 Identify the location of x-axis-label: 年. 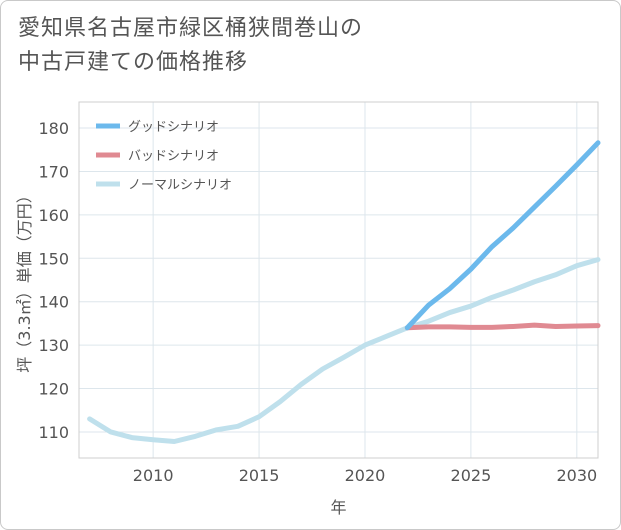
(338, 507).